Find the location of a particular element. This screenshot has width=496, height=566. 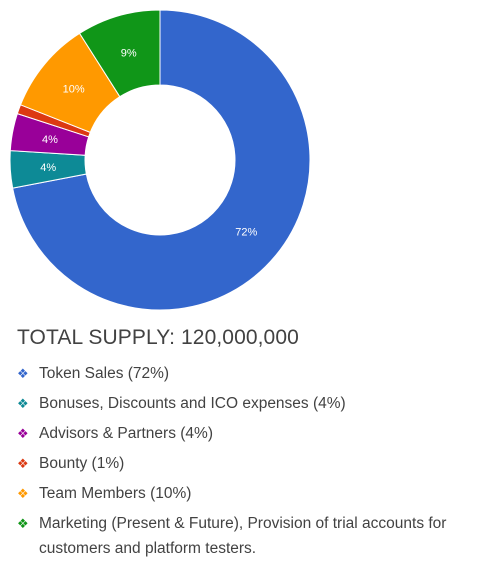

slice-value-label: 72% is located at coordinates (246, 232).